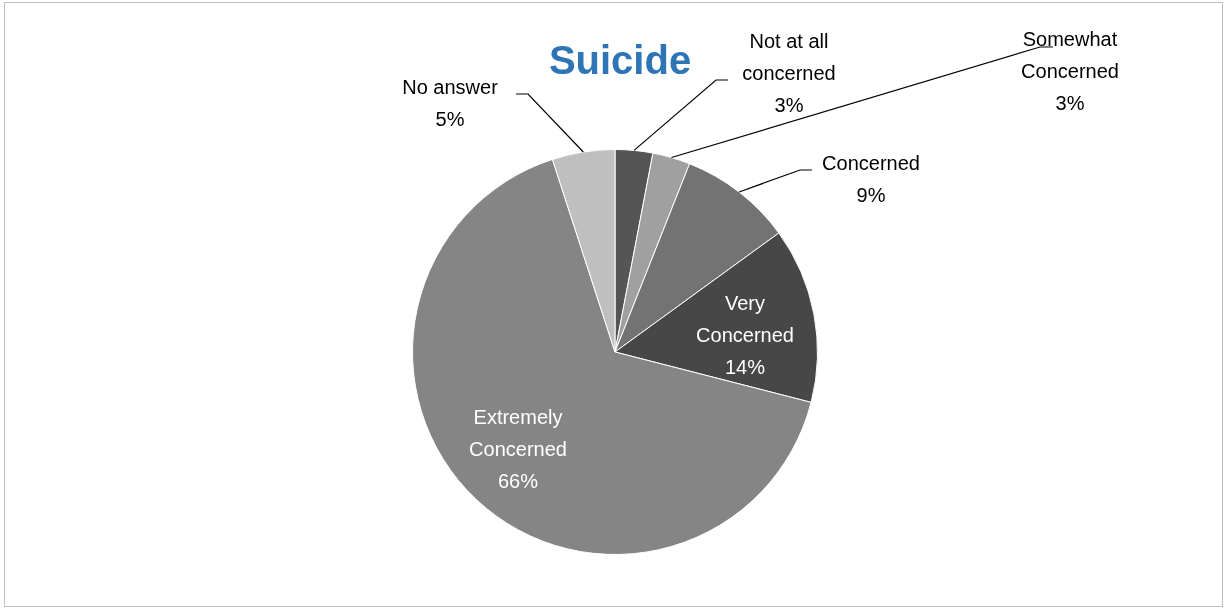 This screenshot has height=613, width=1225. What do you see at coordinates (745, 367) in the screenshot?
I see `data-label: 14%` at bounding box center [745, 367].